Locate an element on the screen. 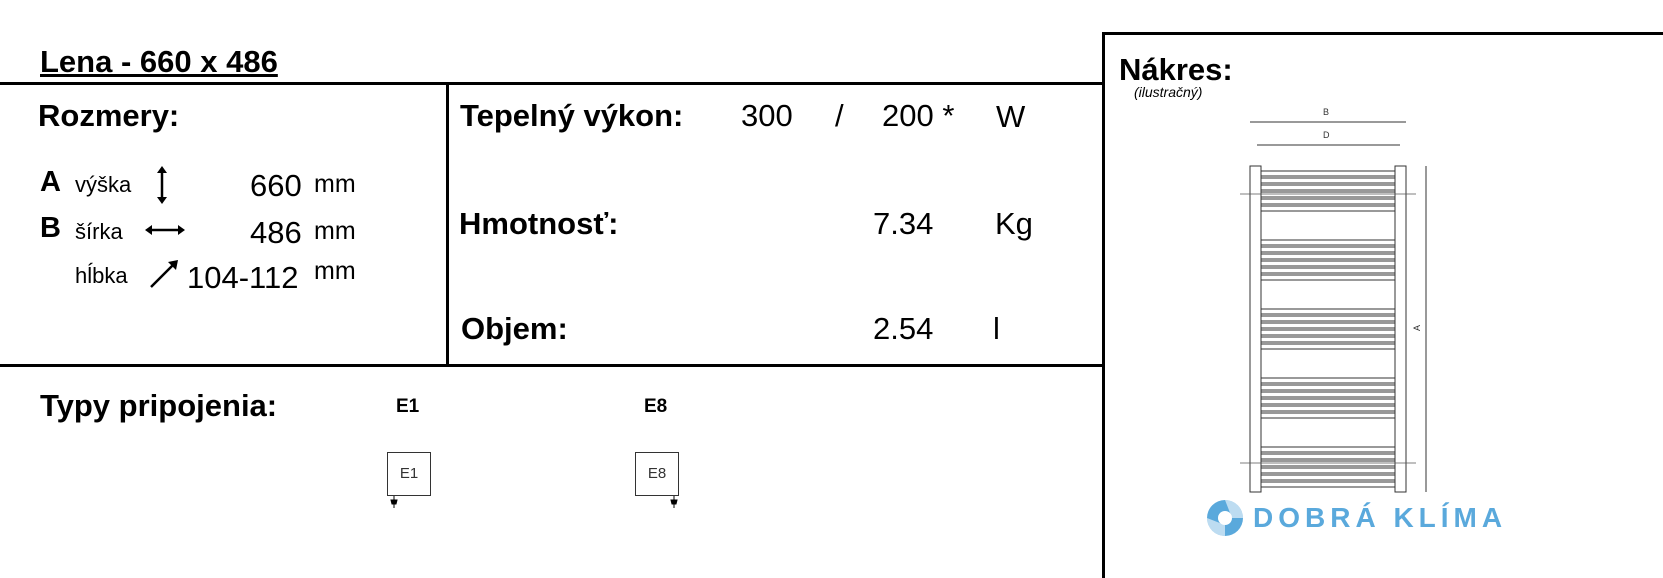 The image size is (1663, 578). power-unit: W is located at coordinates (1011, 116).